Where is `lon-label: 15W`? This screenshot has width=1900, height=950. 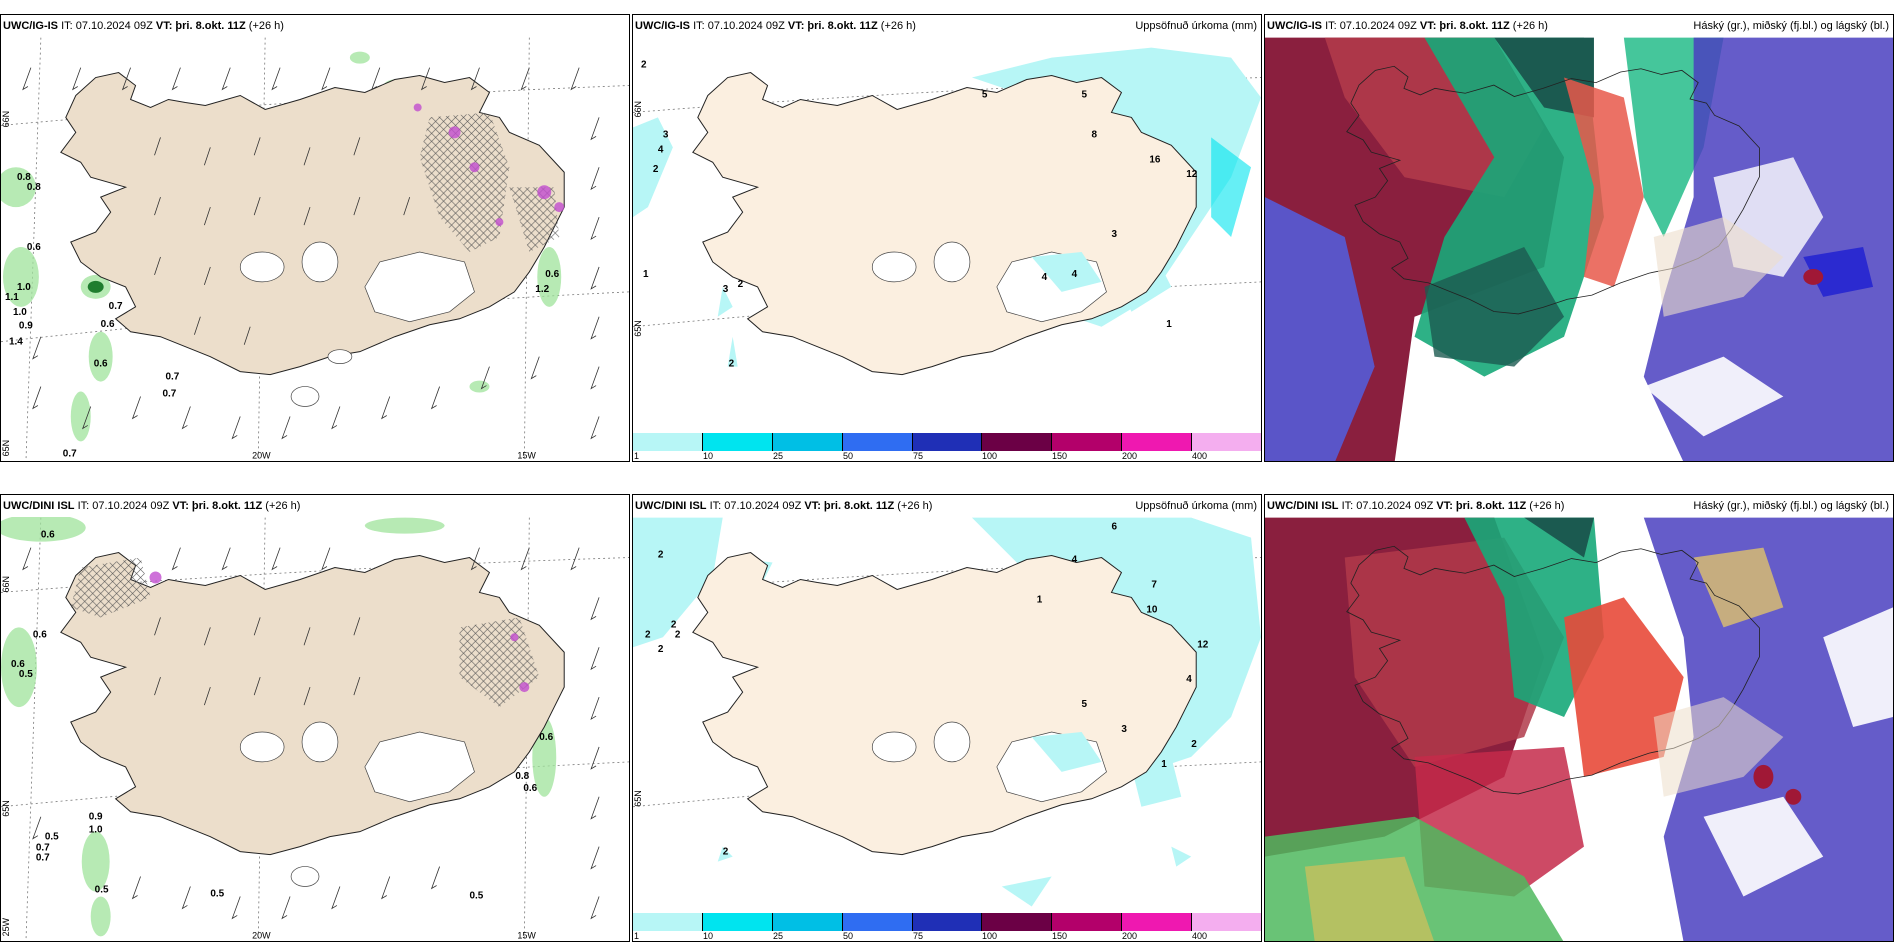
lon-label: 15W is located at coordinates (526, 935).